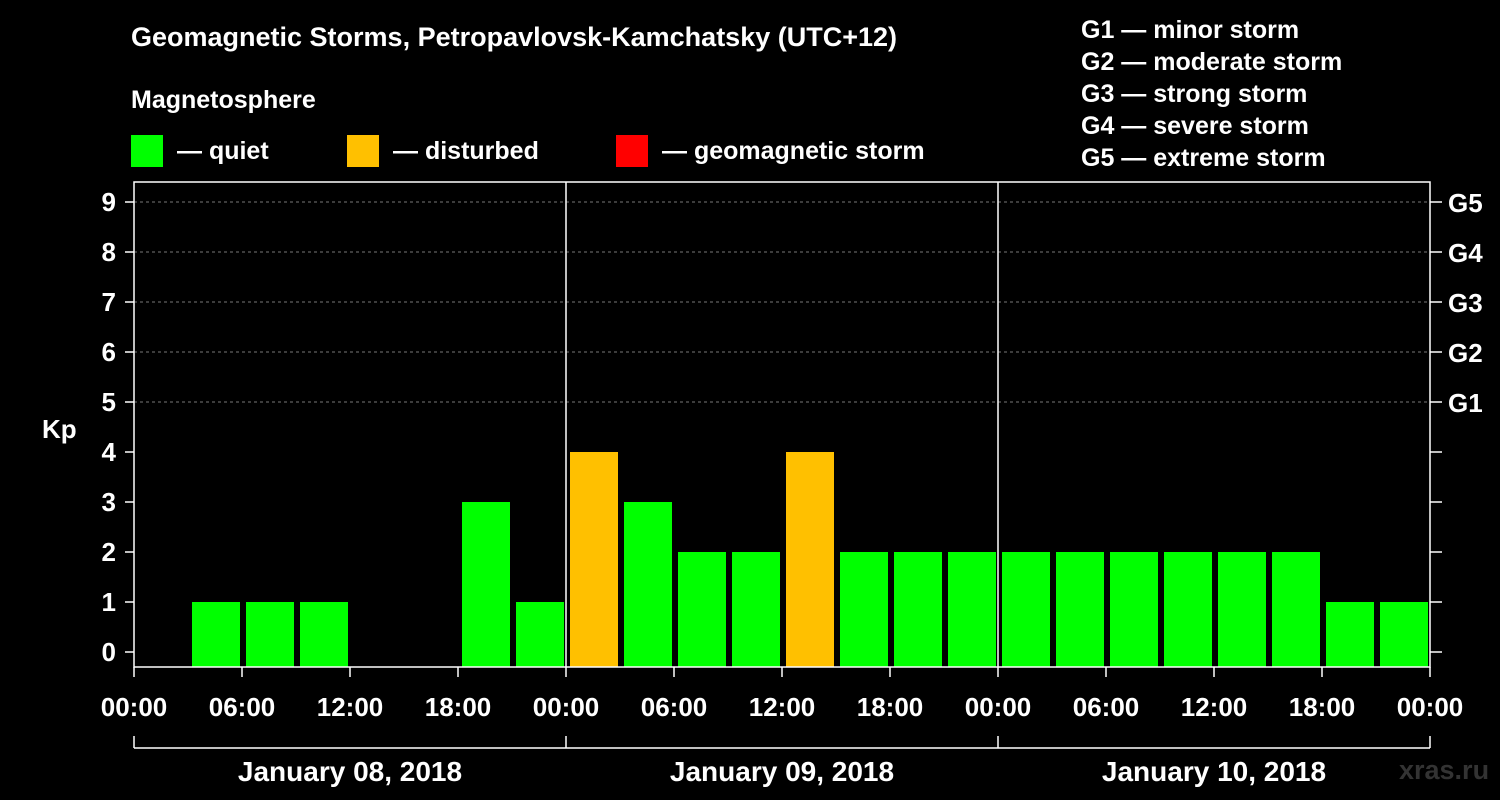  What do you see at coordinates (466, 150) in the screenshot?
I see `legend-disturbed-label: — disturbed` at bounding box center [466, 150].